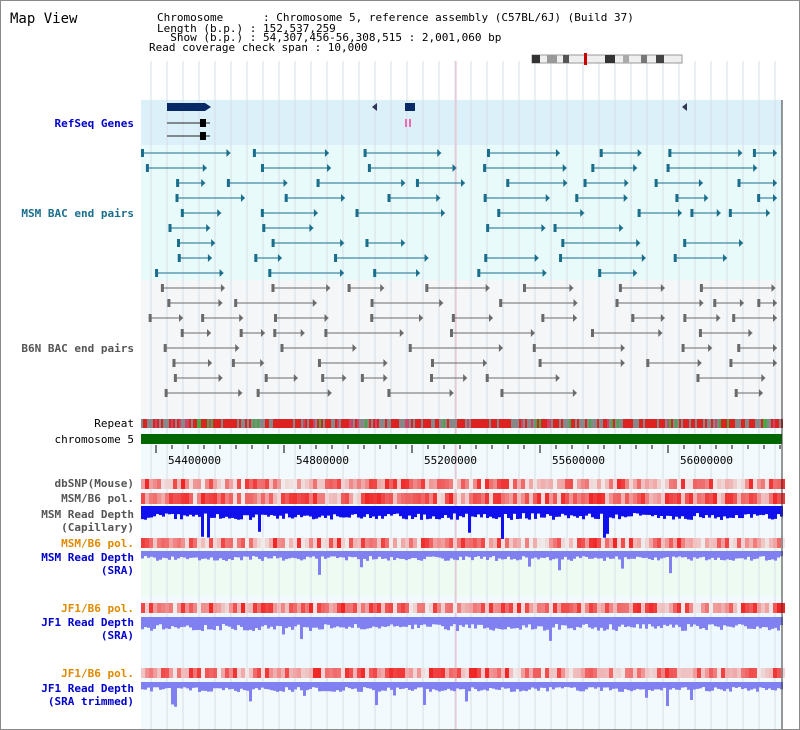 This screenshot has width=800, height=730. What do you see at coordinates (97, 498) in the screenshot?
I see `label-msm-pol-1: MSM/B6 pol.` at bounding box center [97, 498].